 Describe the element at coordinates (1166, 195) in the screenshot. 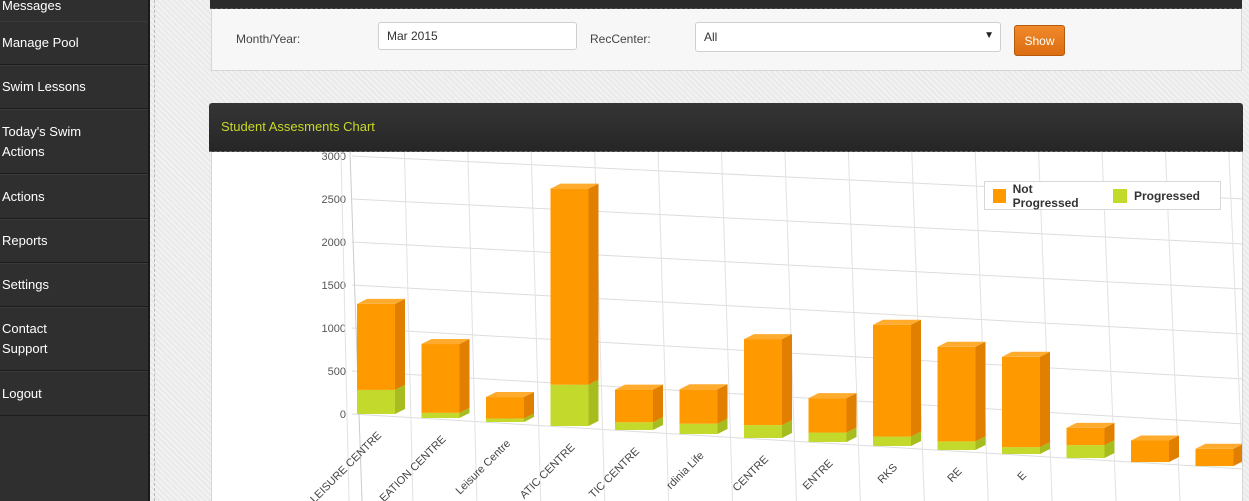

I see `legend-label: Progressed` at that location.